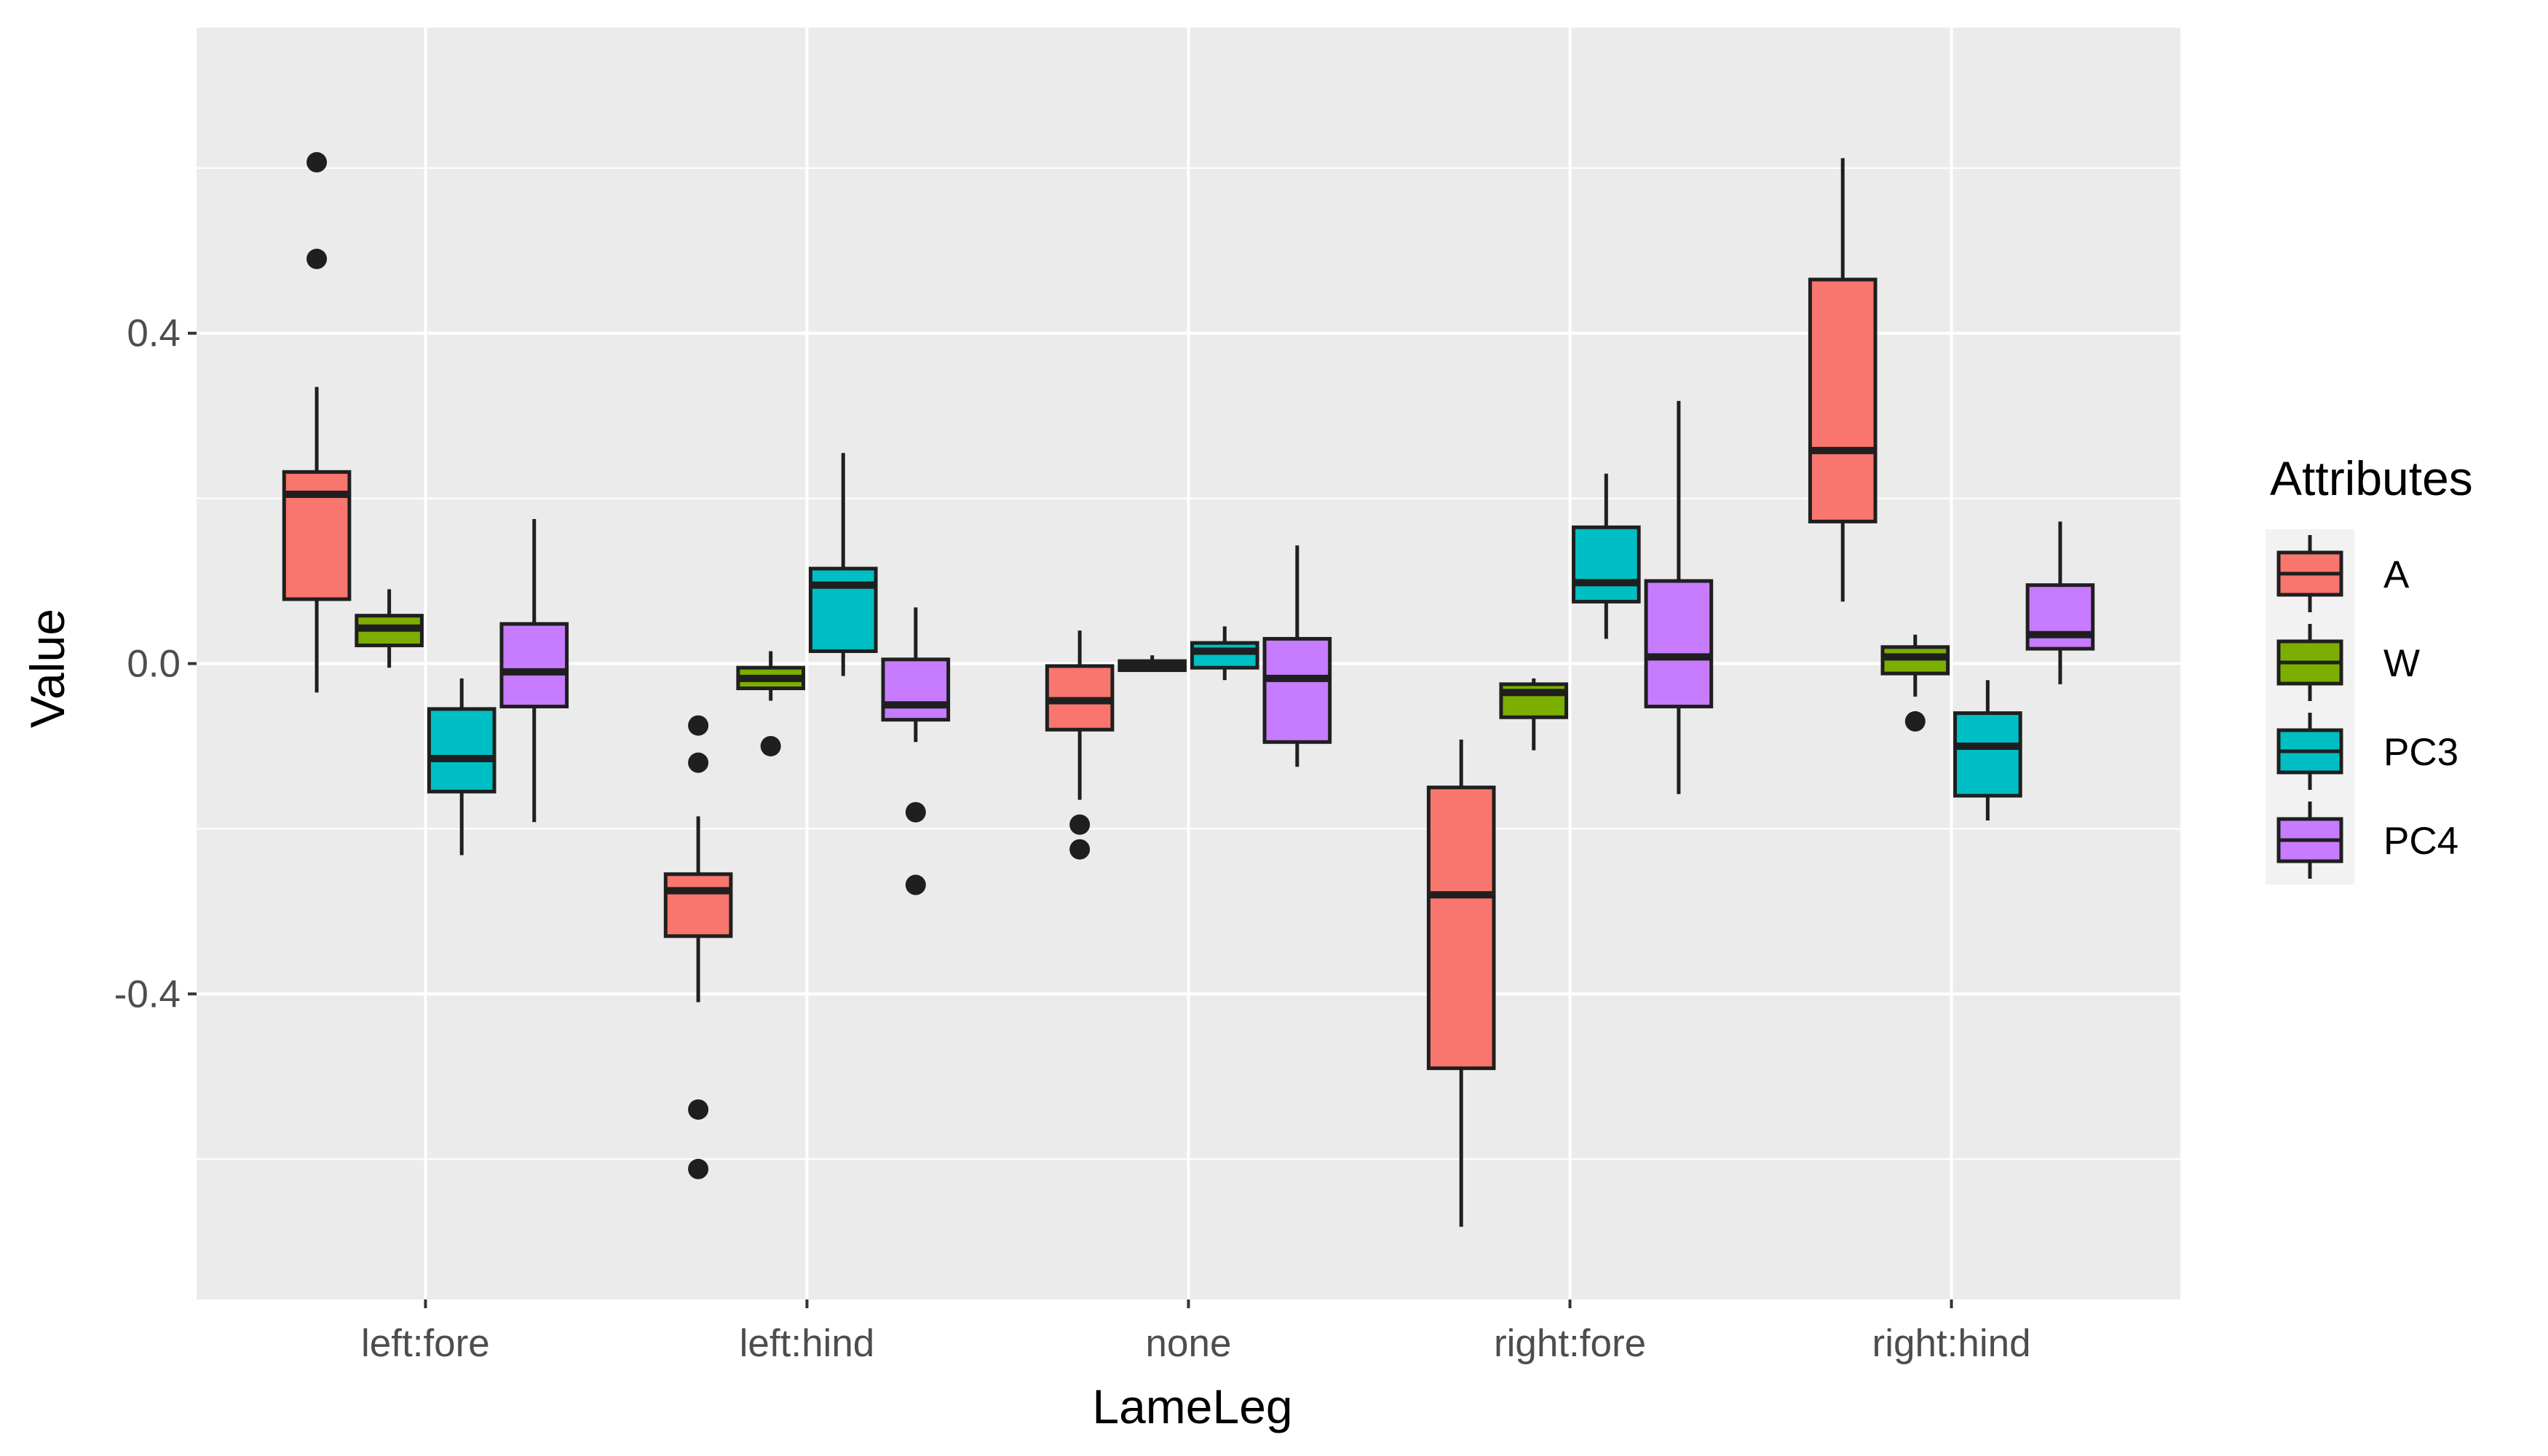 This screenshot has width=2548, height=1456. I want to click on box-W-right:hind, so click(1915, 683).